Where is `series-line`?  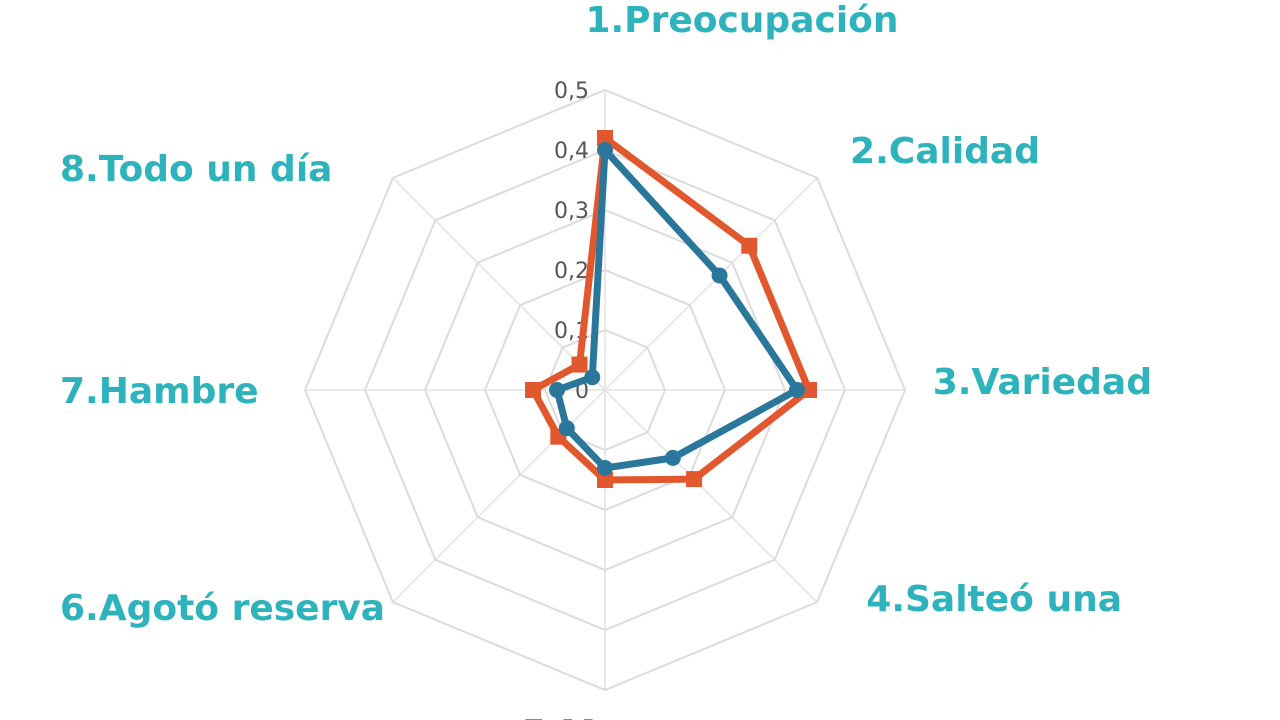
series-line is located at coordinates (677, 309).